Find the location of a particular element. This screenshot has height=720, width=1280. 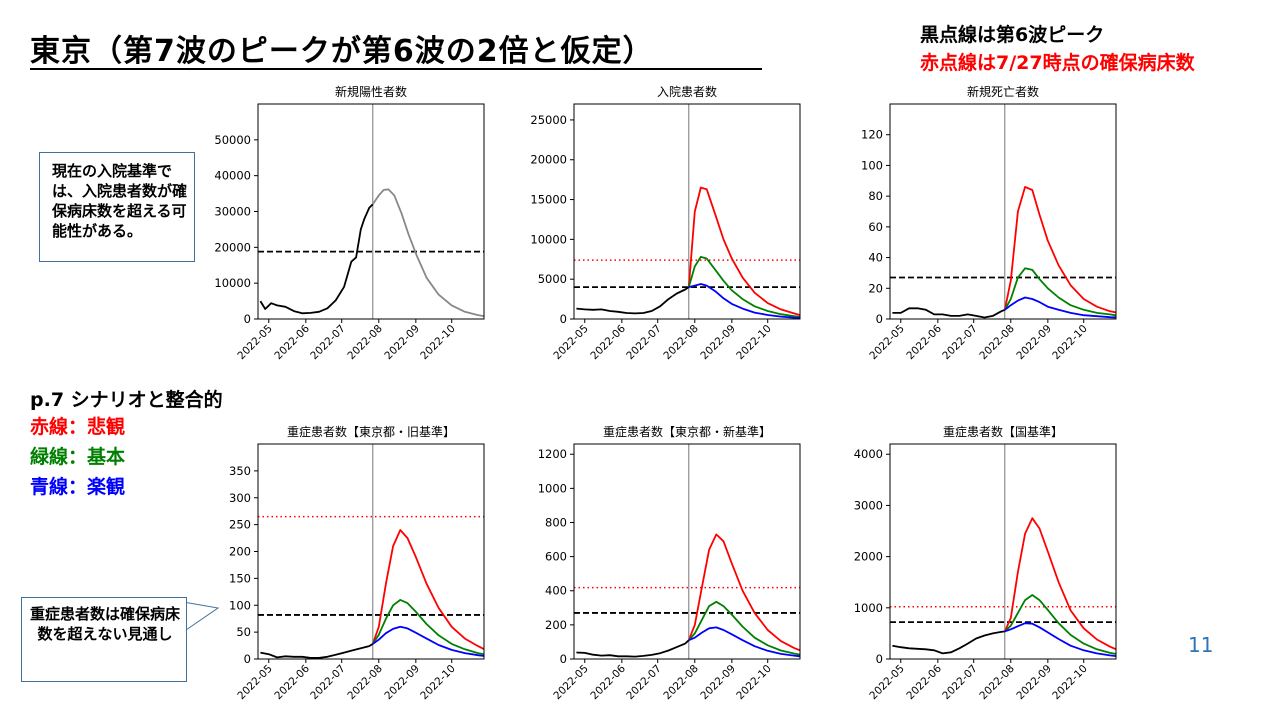

chart-title: 新規陽性者数 is located at coordinates (371, 91).